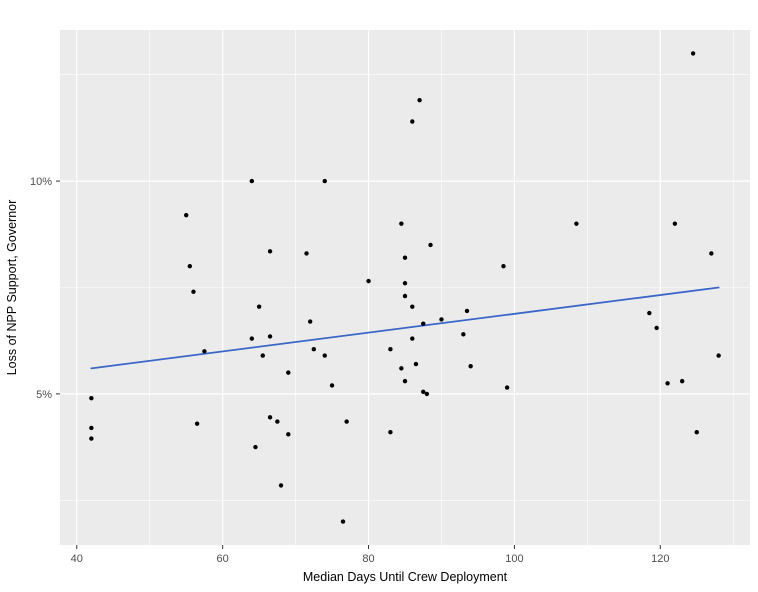 This screenshot has width=758, height=592. Describe the element at coordinates (44, 395) in the screenshot. I see `y-tick-label: 5%` at that location.